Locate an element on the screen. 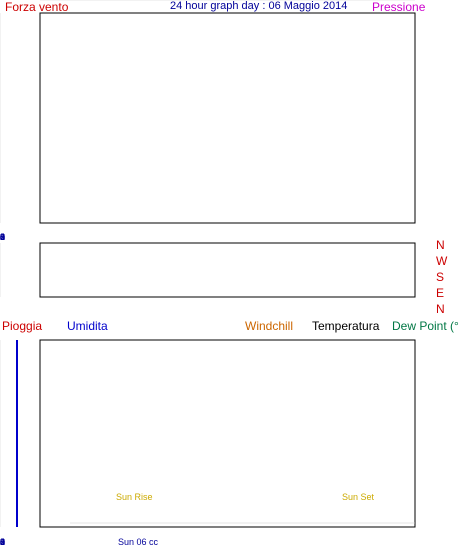  windchill-label: Windchill is located at coordinates (269, 326).